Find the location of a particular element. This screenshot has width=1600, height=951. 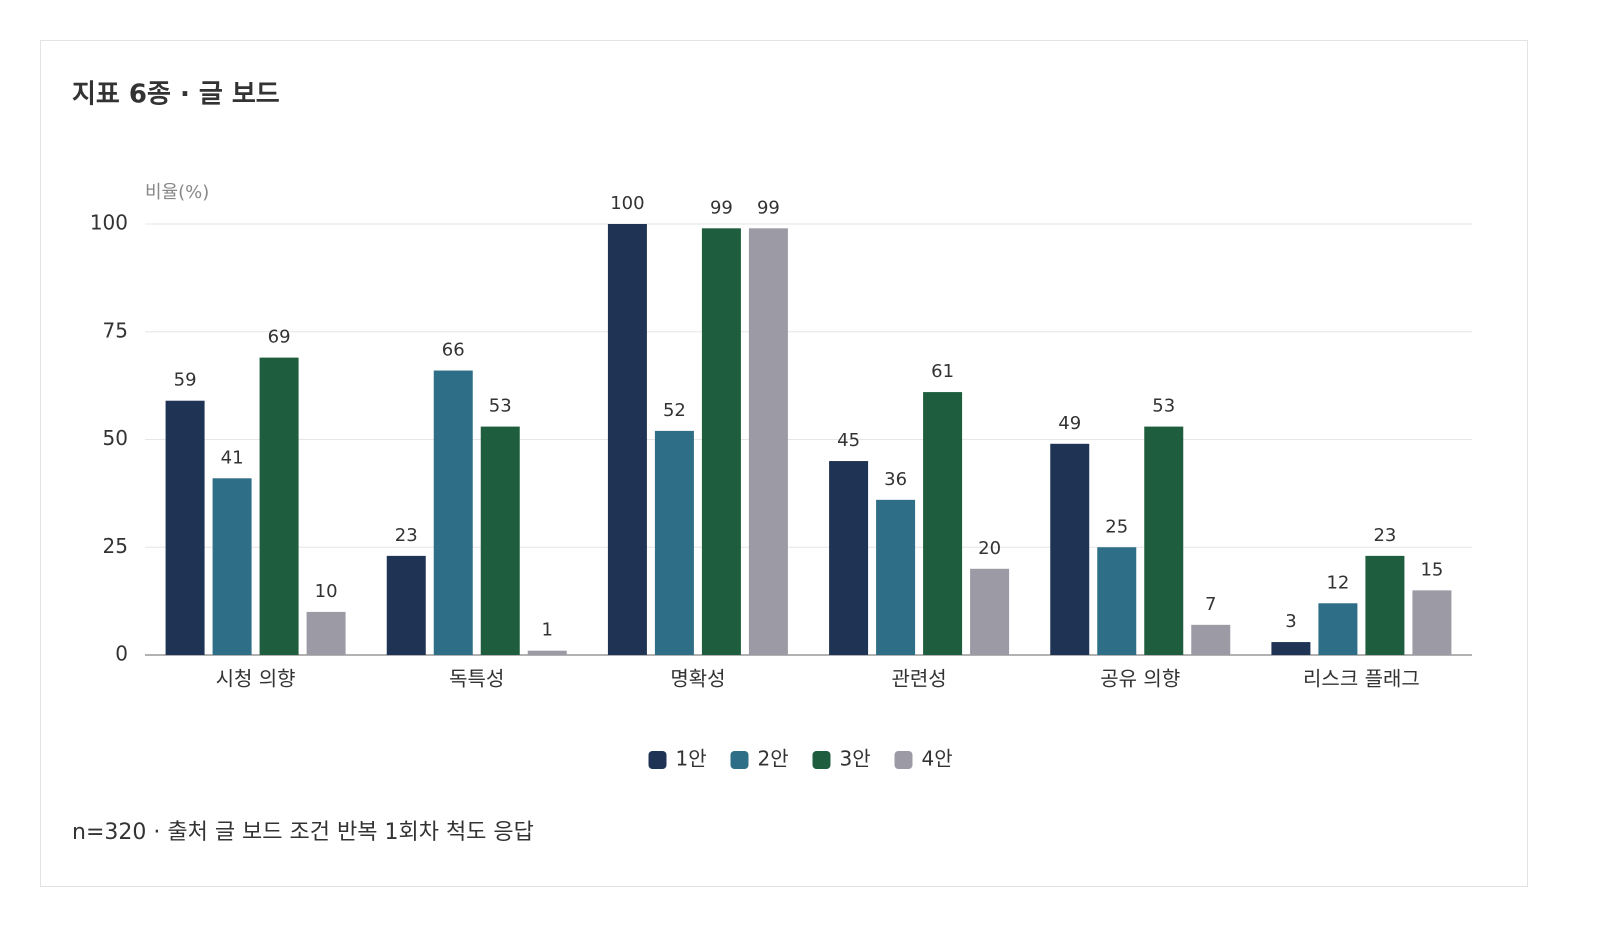

y-tick-label: 75 is located at coordinates (115, 330).